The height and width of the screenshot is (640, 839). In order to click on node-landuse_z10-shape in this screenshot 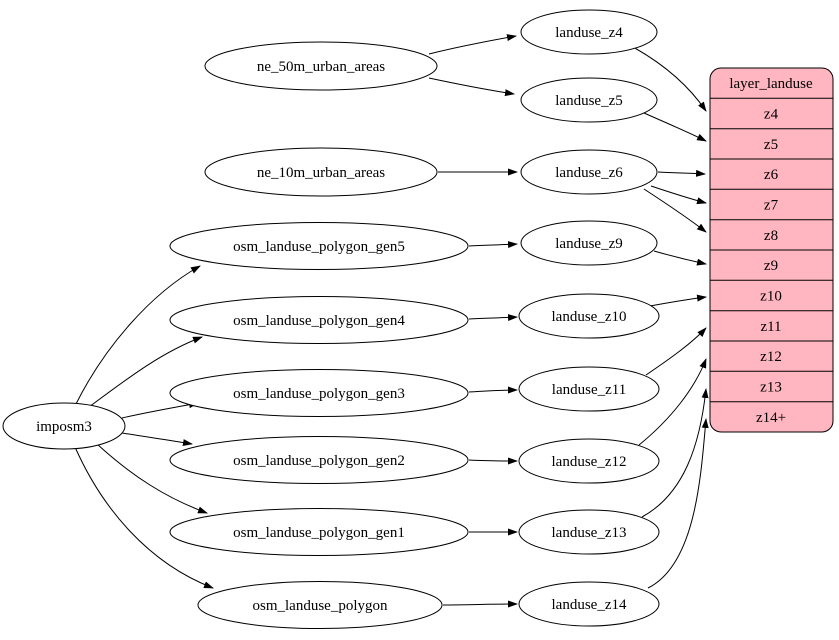, I will do `click(589, 316)`.